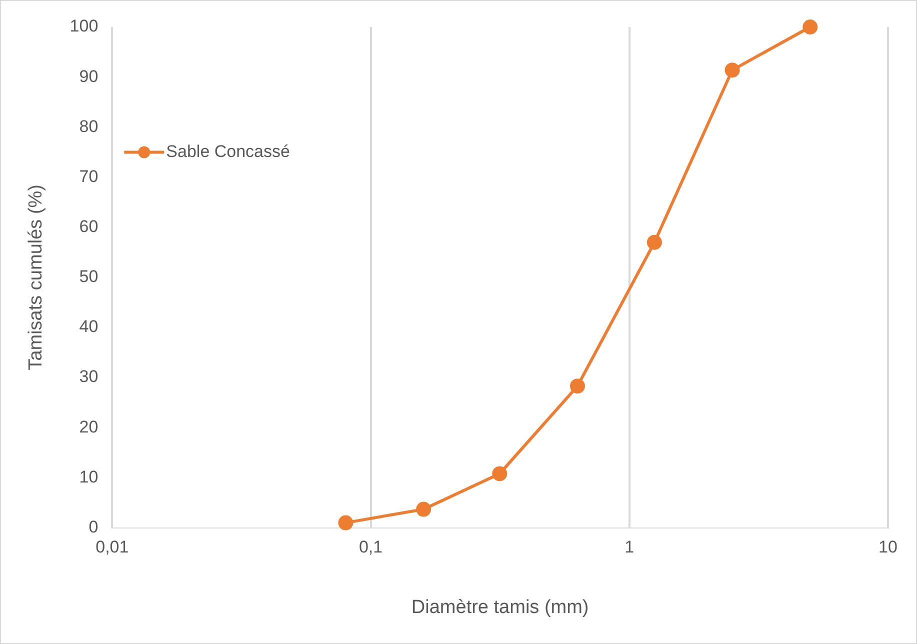  I want to click on y-tick-label: 100, so click(84, 26).